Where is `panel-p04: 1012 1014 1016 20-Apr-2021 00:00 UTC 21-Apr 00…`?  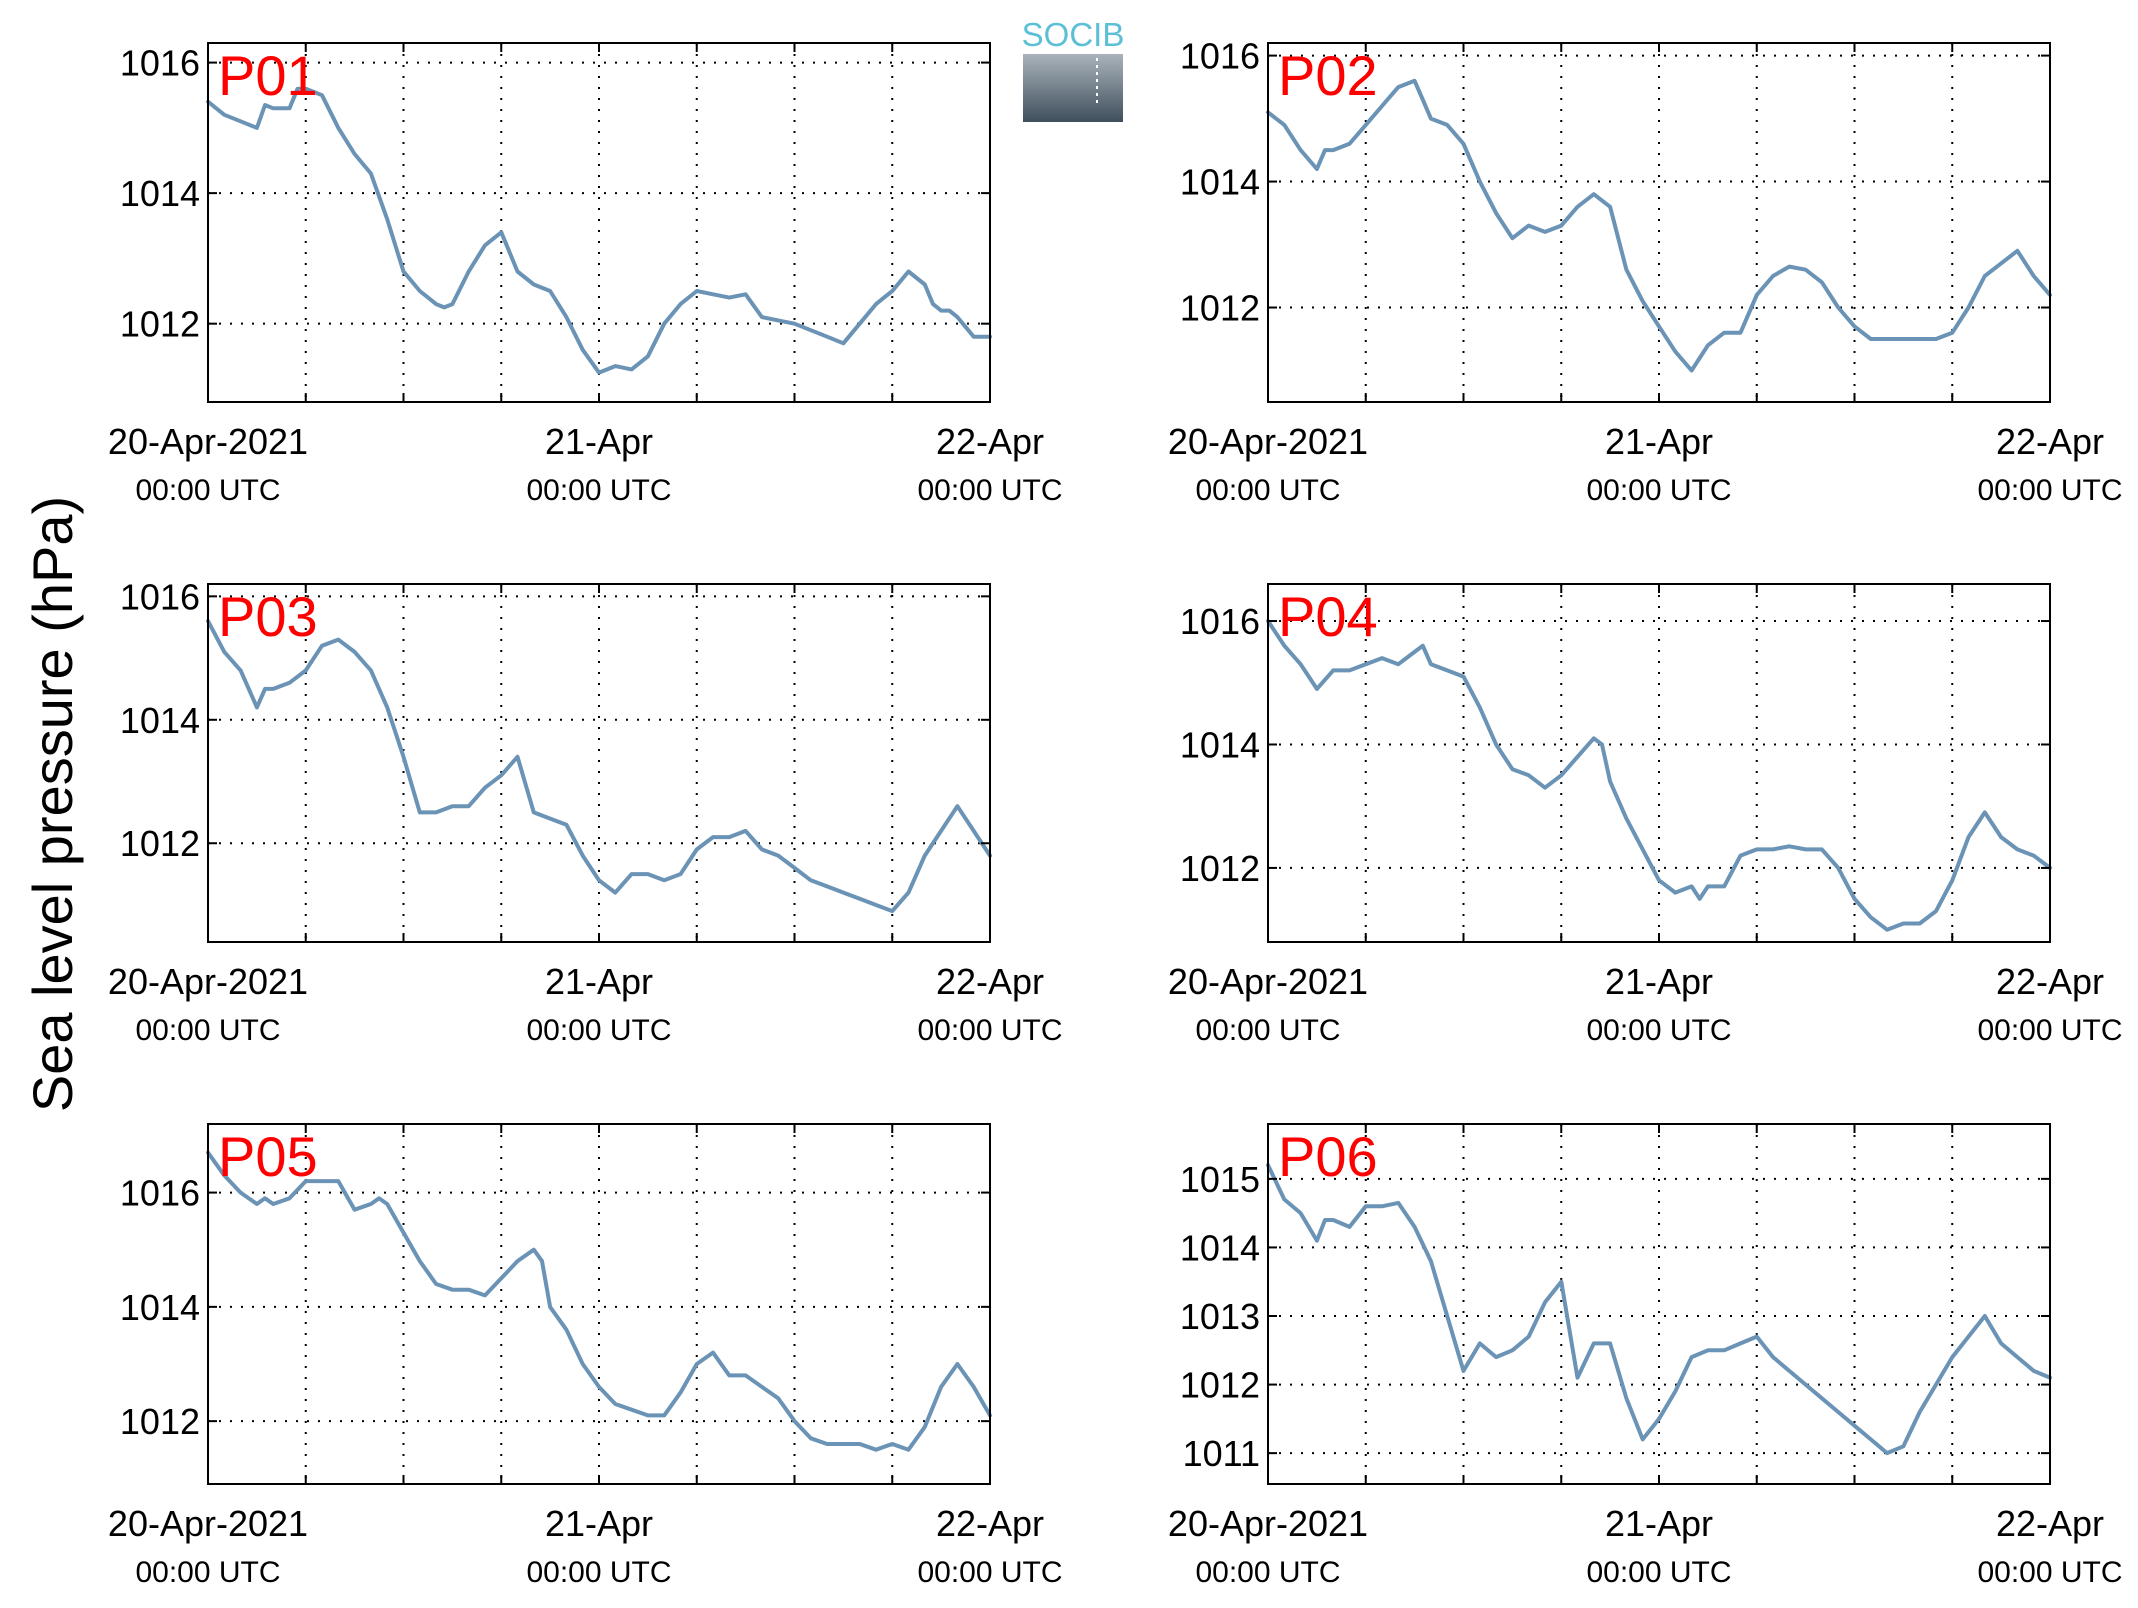
panel-p04: 1012 1014 1016 20-Apr-2021 00:00 UTC 21-Apr 00… is located at coordinates (1645, 815).